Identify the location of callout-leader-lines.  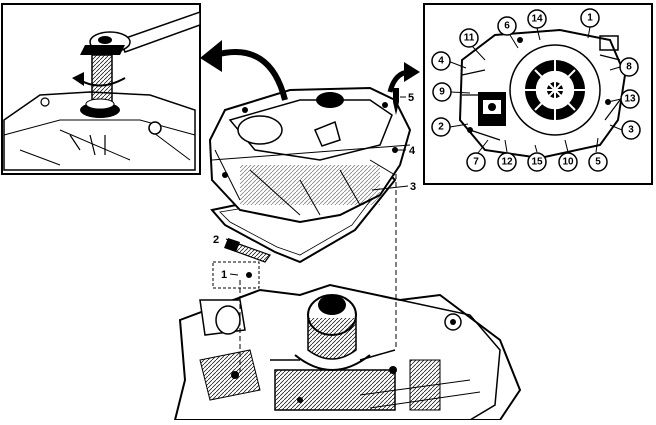
(535, 90).